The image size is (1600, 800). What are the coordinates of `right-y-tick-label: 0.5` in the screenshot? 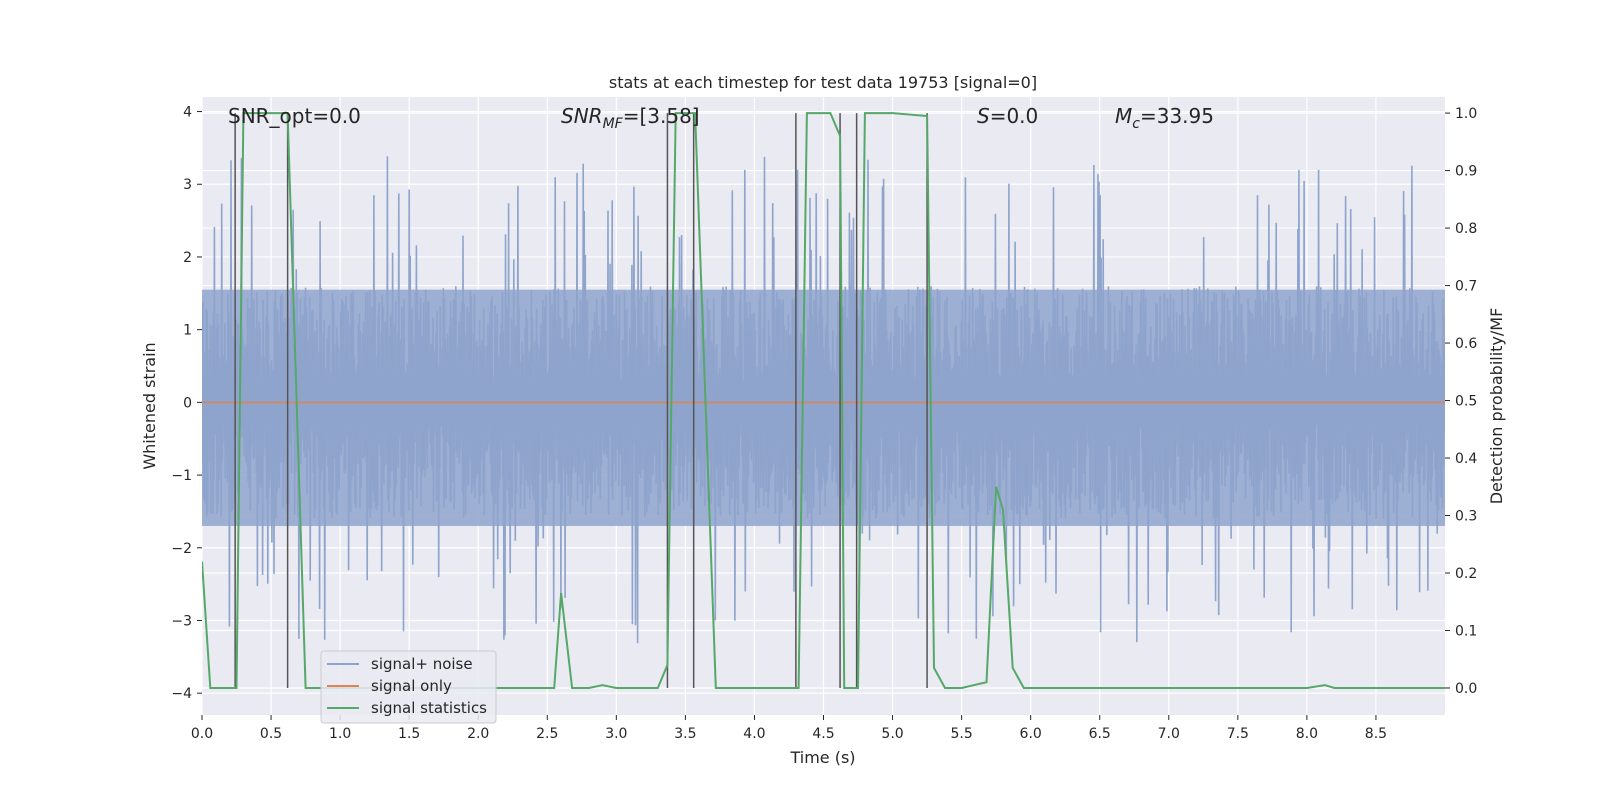 It's located at (1466, 402).